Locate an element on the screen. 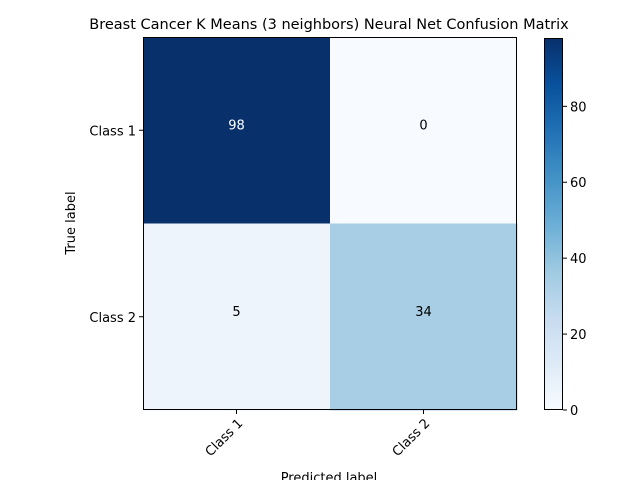  colorbar-tick-label: 60 is located at coordinates (578, 183).